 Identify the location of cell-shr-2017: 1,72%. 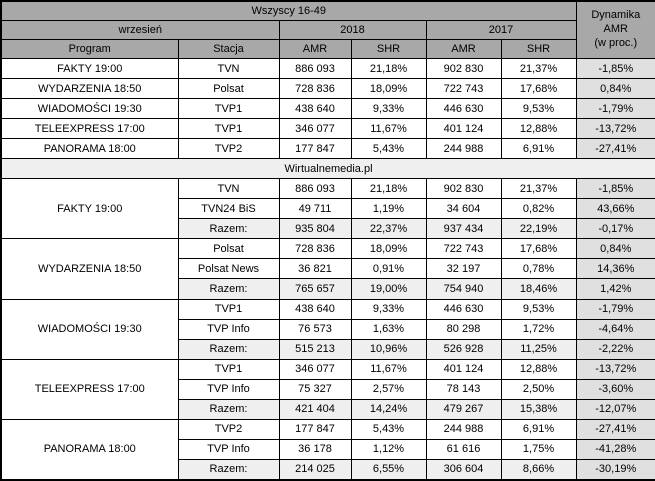
(538, 329).